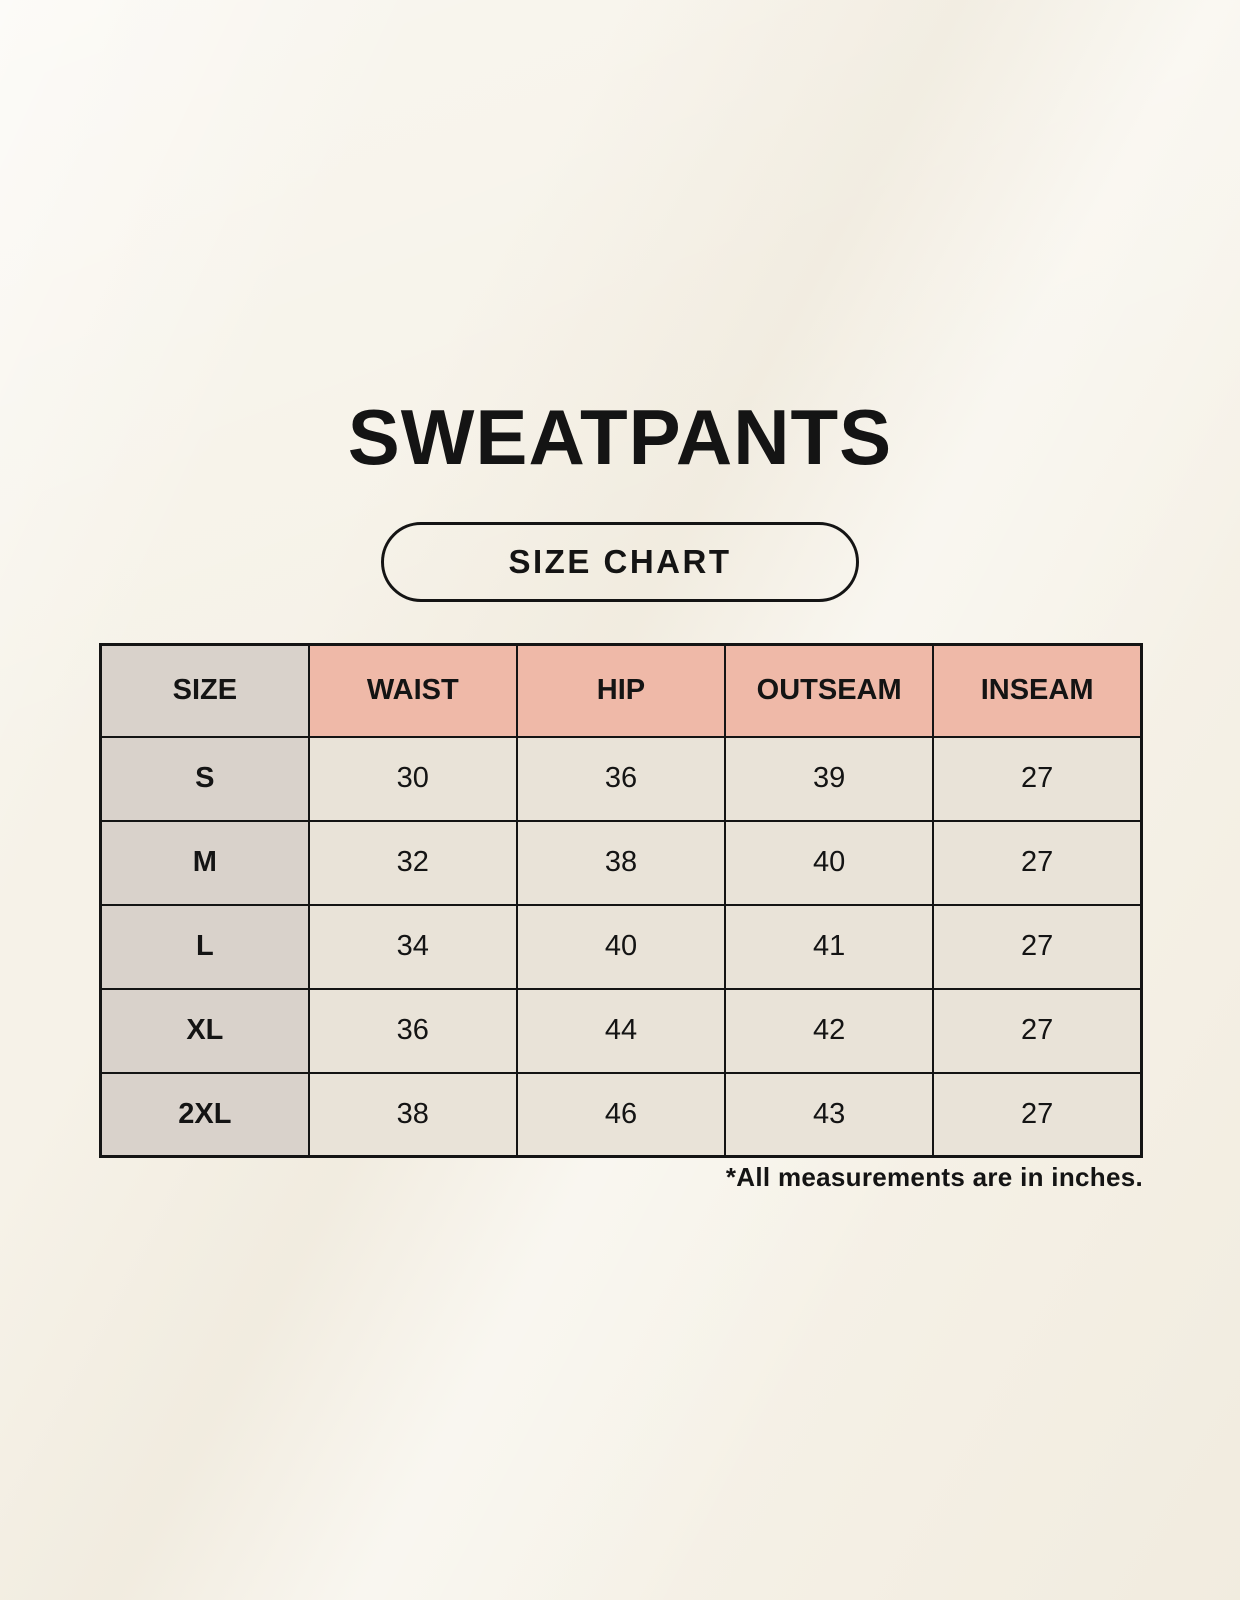 This screenshot has width=1240, height=1600. Describe the element at coordinates (412, 1030) in the screenshot. I see `cell-xl-waist: 36` at that location.